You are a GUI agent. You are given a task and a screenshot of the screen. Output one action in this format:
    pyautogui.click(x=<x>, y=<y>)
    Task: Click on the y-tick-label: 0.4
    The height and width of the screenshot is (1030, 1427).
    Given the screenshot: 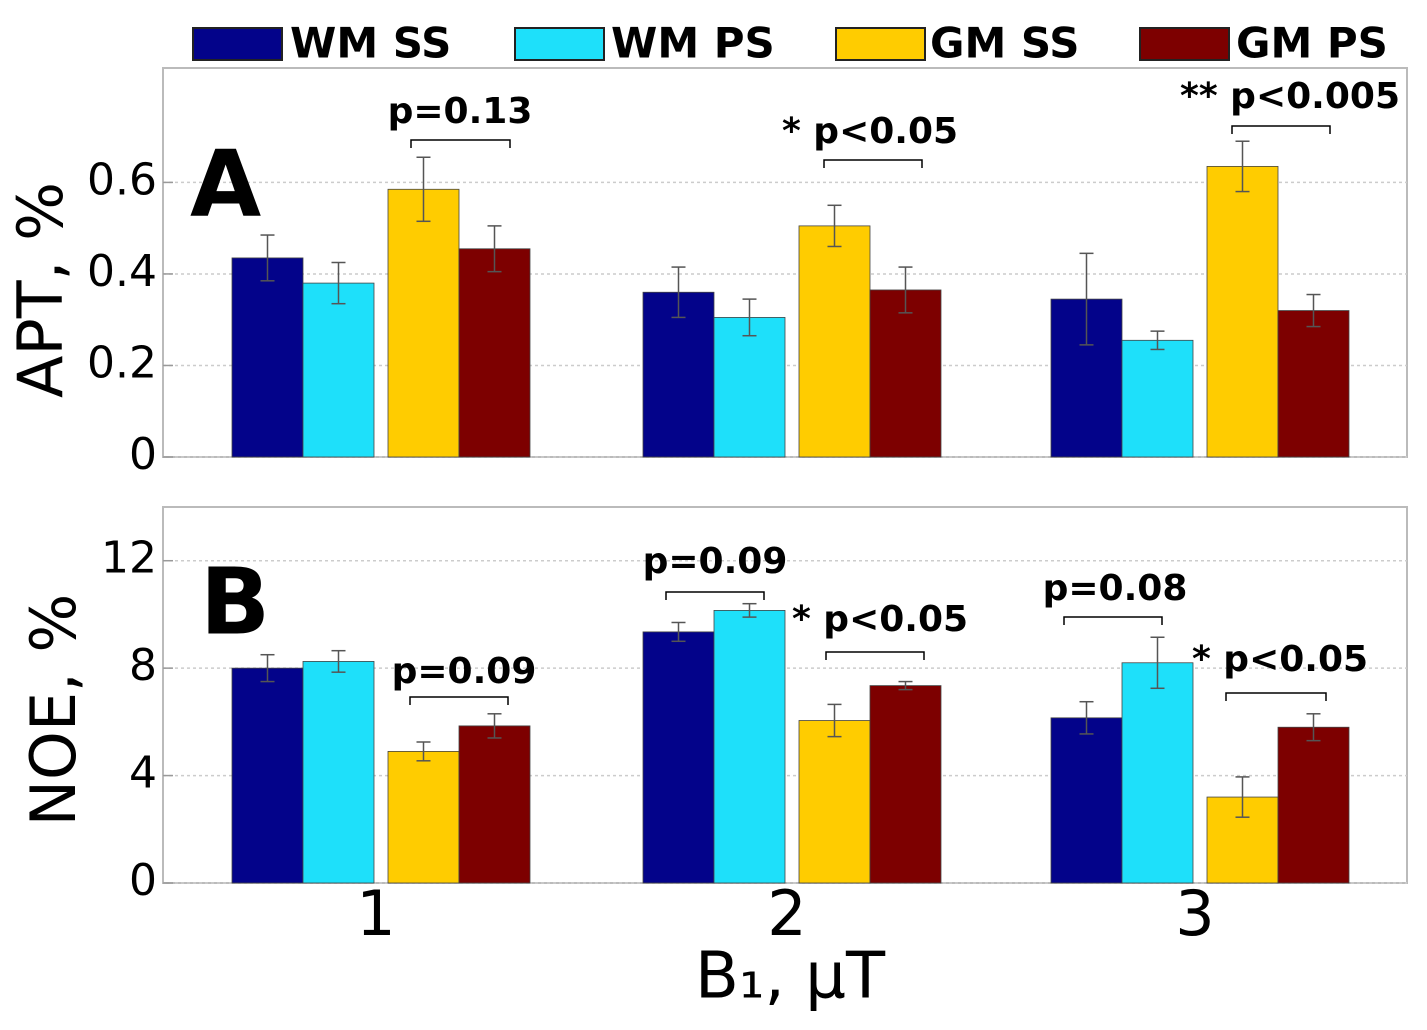 What is the action you would take?
    pyautogui.click(x=122, y=271)
    